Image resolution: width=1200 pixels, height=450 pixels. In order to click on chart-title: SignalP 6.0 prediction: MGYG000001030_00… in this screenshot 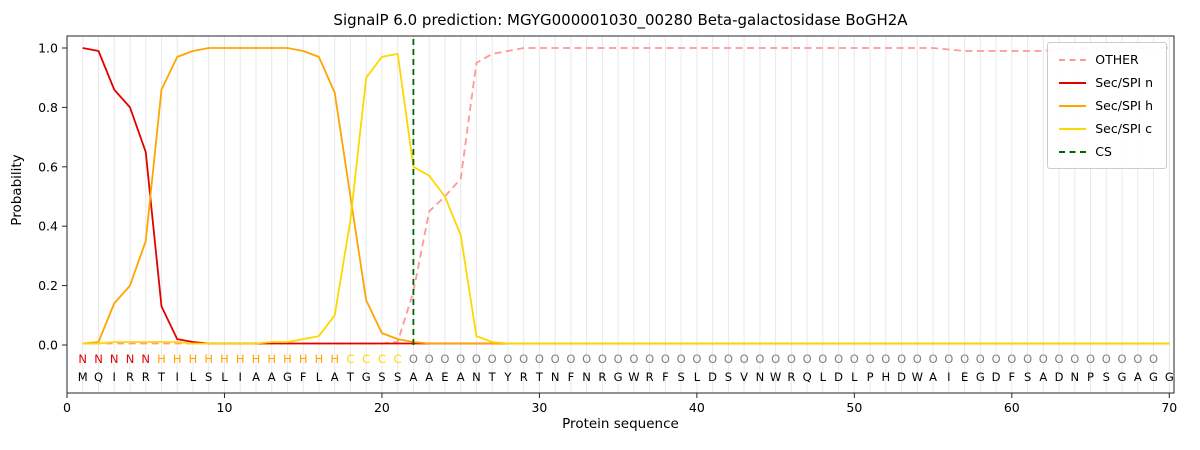, I will do `click(620, 20)`.